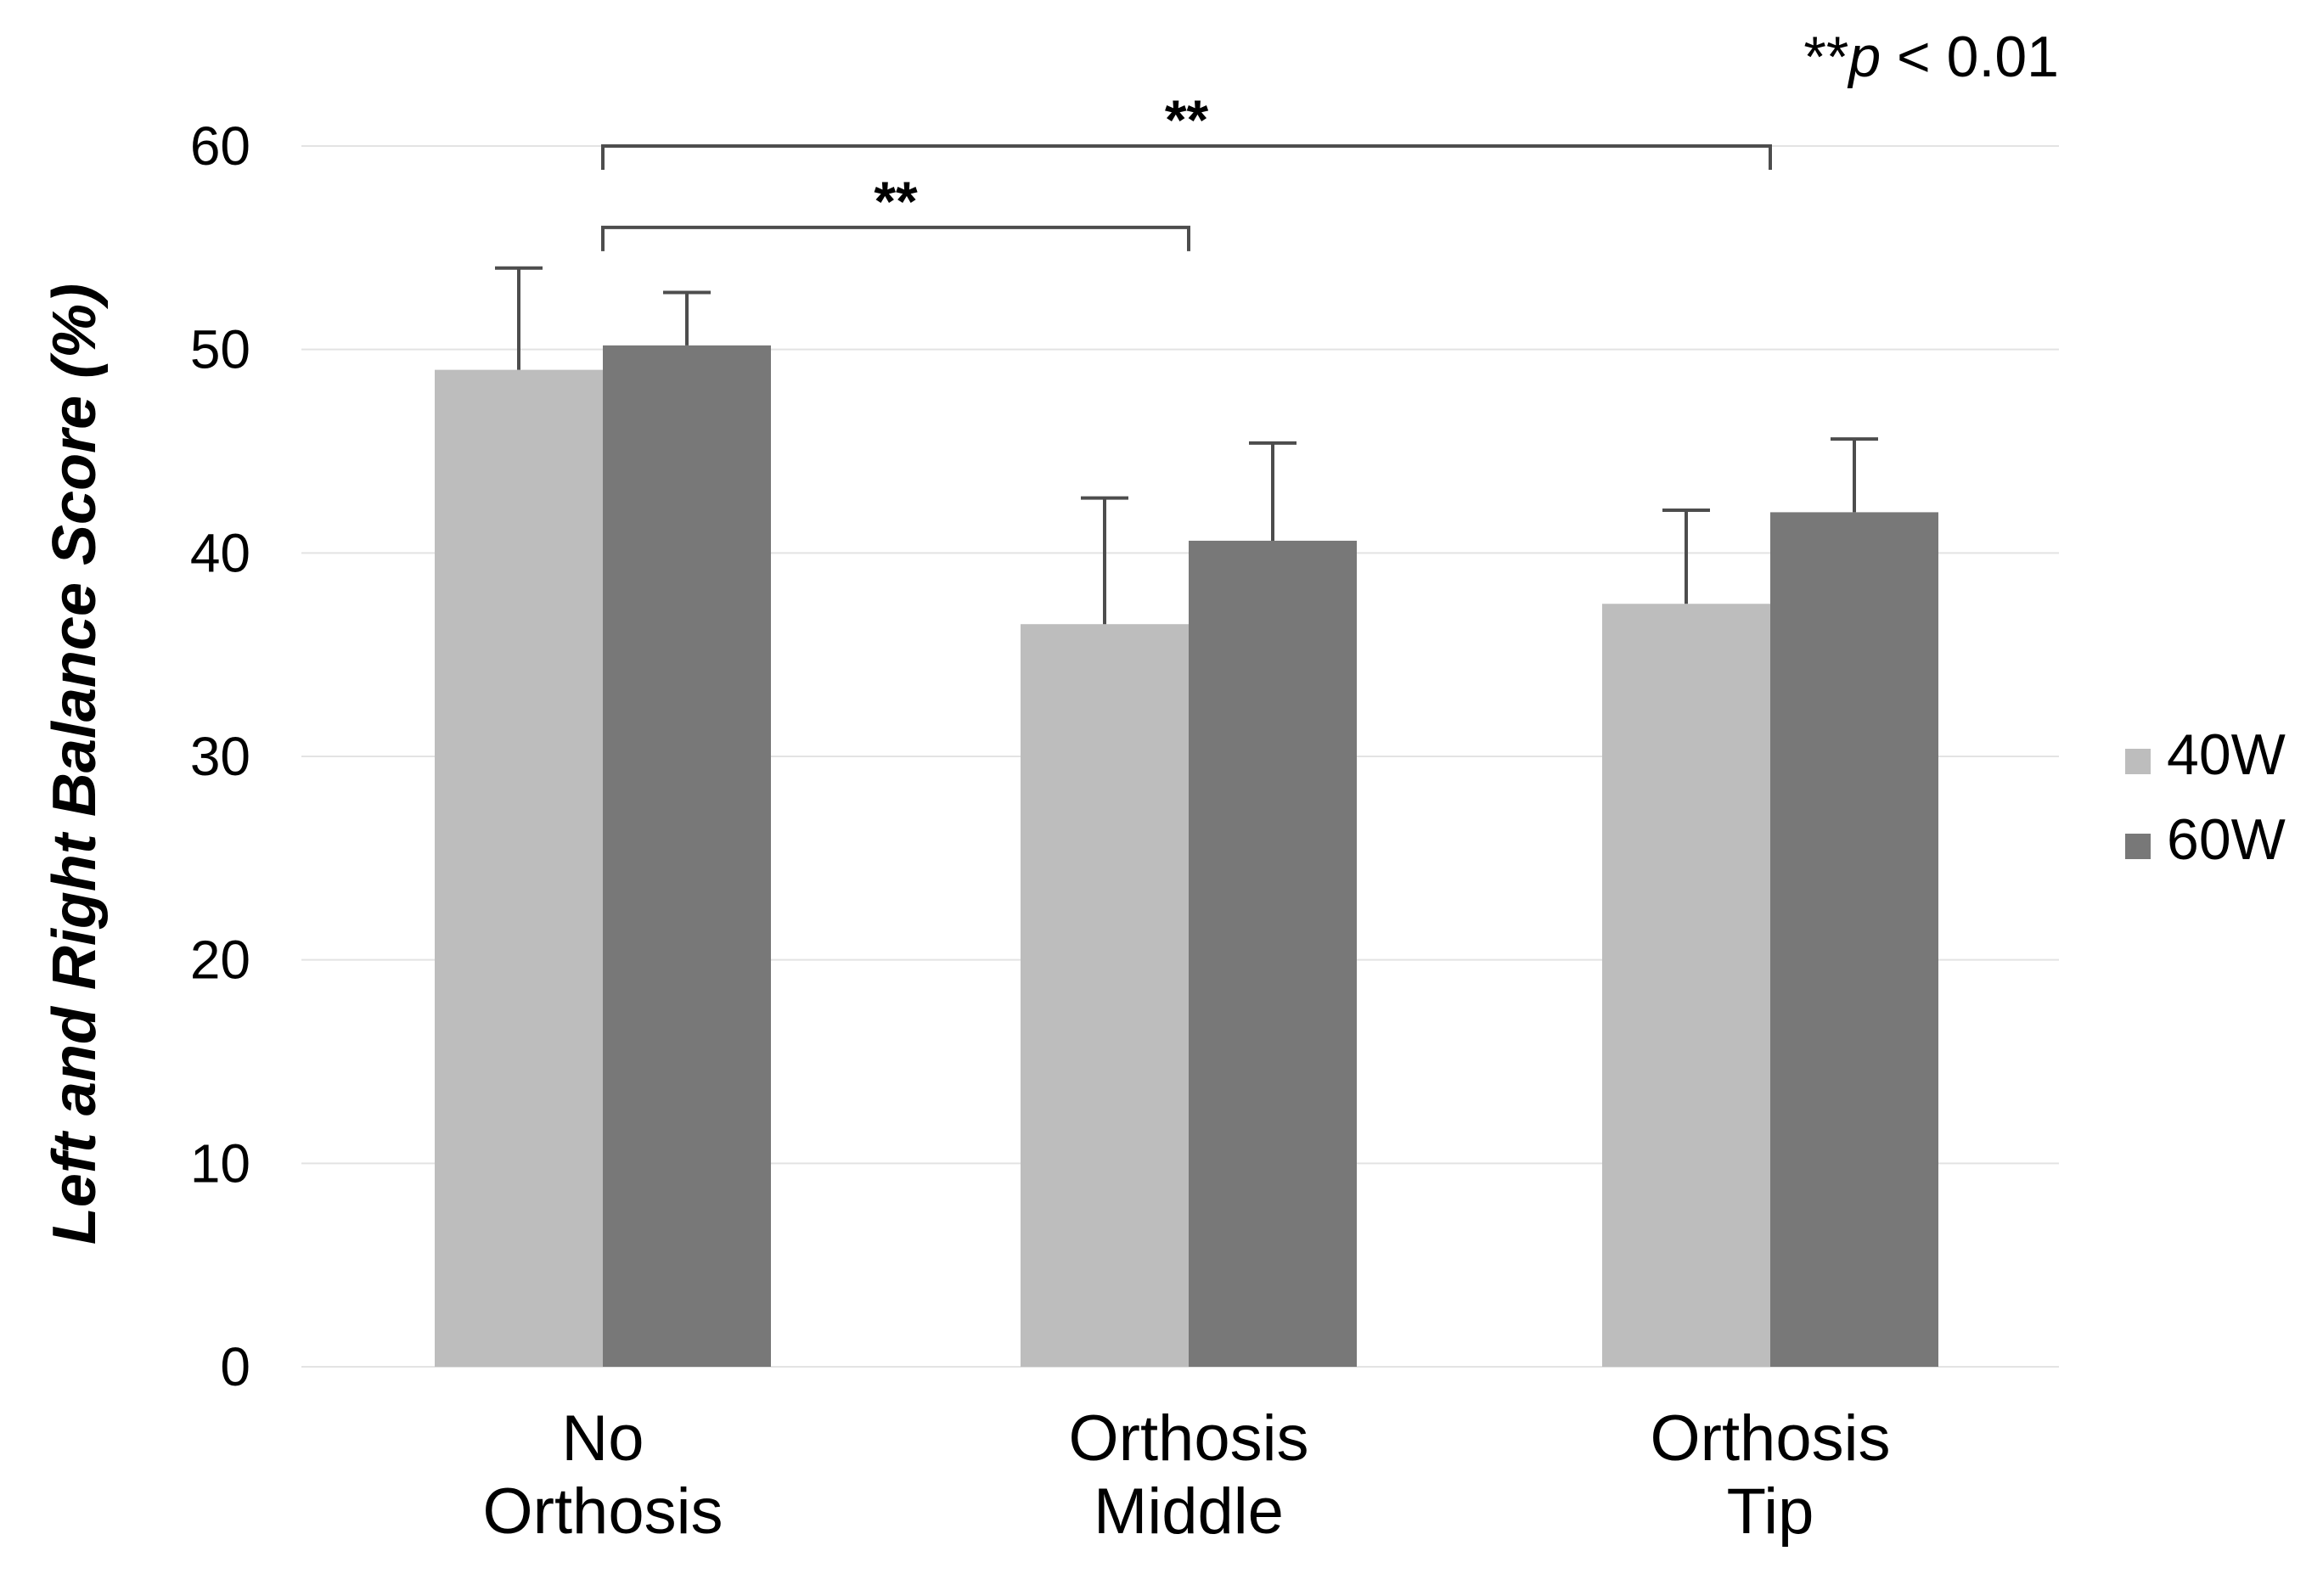 The height and width of the screenshot is (1596, 2323). I want to click on y-tick-label: 30, so click(220, 756).